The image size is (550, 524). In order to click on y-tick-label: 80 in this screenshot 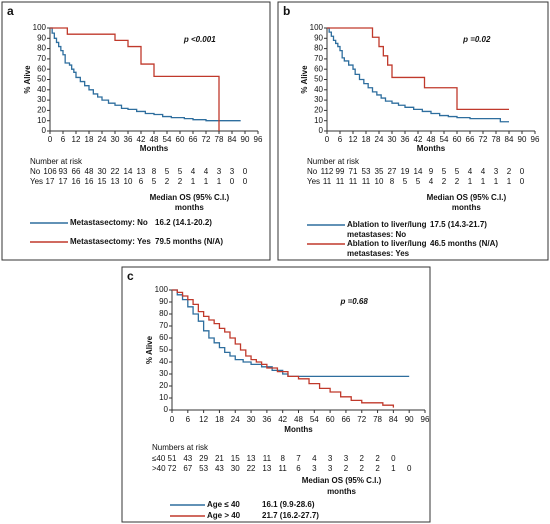, I will do `click(163, 313)`.